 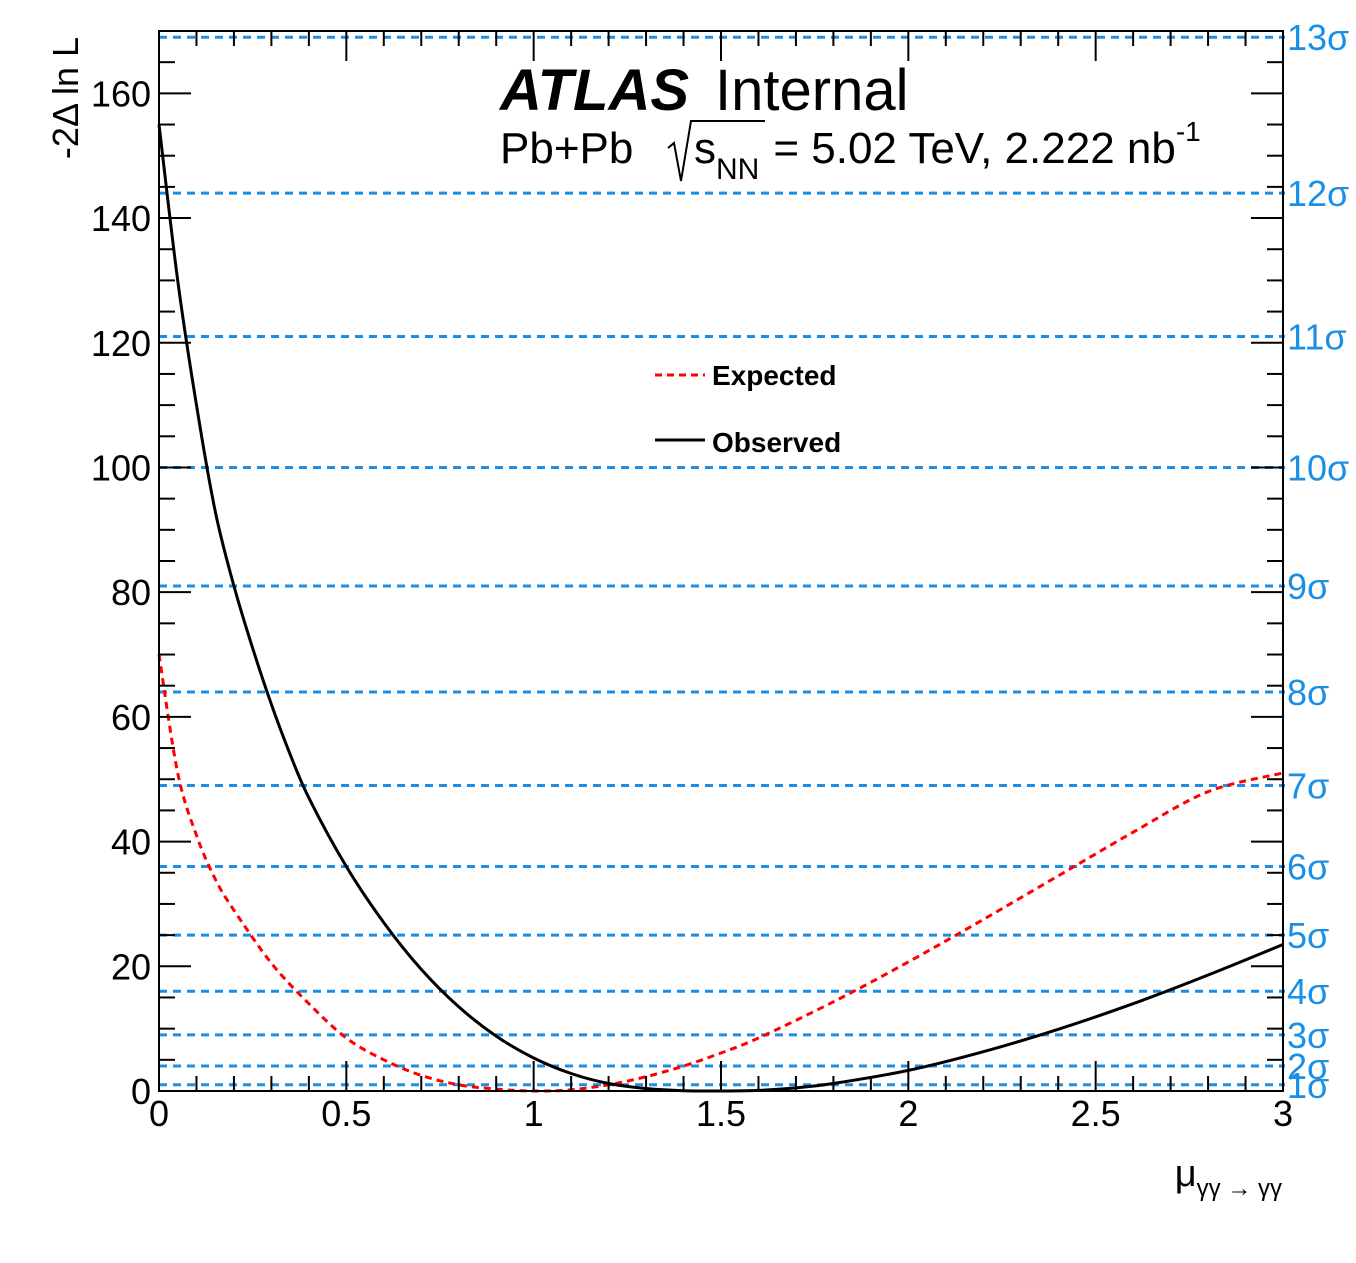 What do you see at coordinates (131, 592) in the screenshot?
I see `y-tick-label: 80` at bounding box center [131, 592].